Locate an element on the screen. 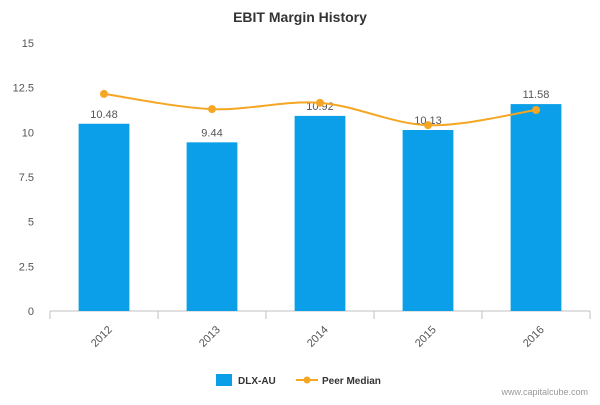 Image resolution: width=600 pixels, height=405 pixels. y-axis: 0 2.5 5 7.5 10 12.5 15 is located at coordinates (23, 178).